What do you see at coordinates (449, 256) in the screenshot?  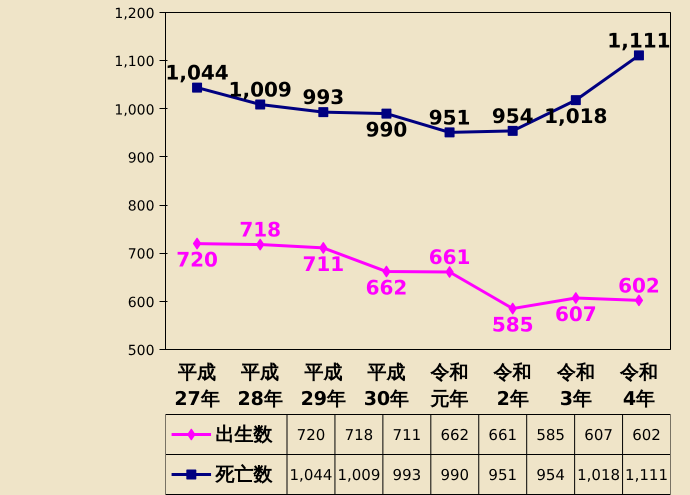 I see `data-label: 661` at bounding box center [449, 256].